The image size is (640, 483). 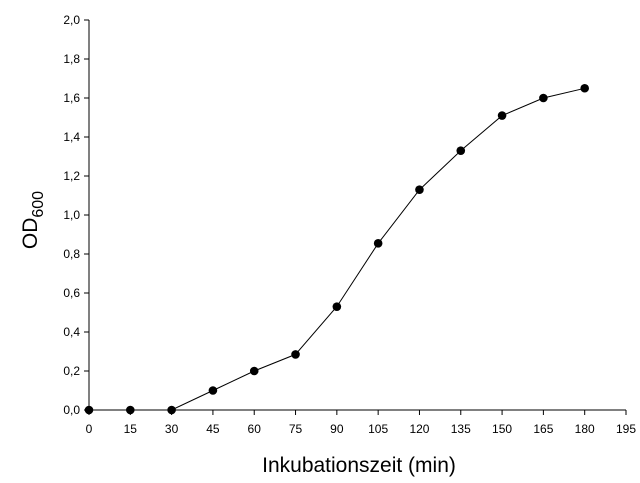 I want to click on y-tick-label: 1,2, so click(x=71, y=176).